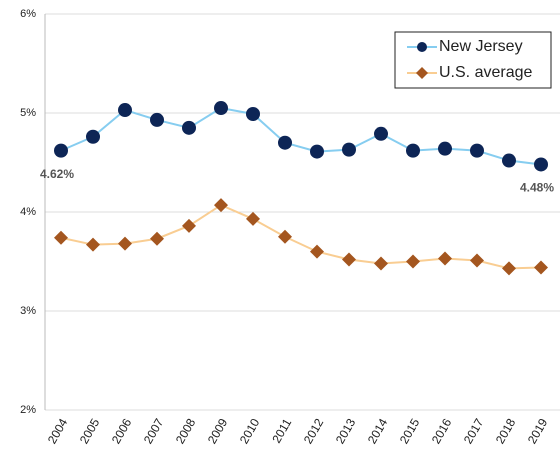 Image resolution: width=560 pixels, height=462 pixels. I want to click on y-tick-label: 6%, so click(28, 14).